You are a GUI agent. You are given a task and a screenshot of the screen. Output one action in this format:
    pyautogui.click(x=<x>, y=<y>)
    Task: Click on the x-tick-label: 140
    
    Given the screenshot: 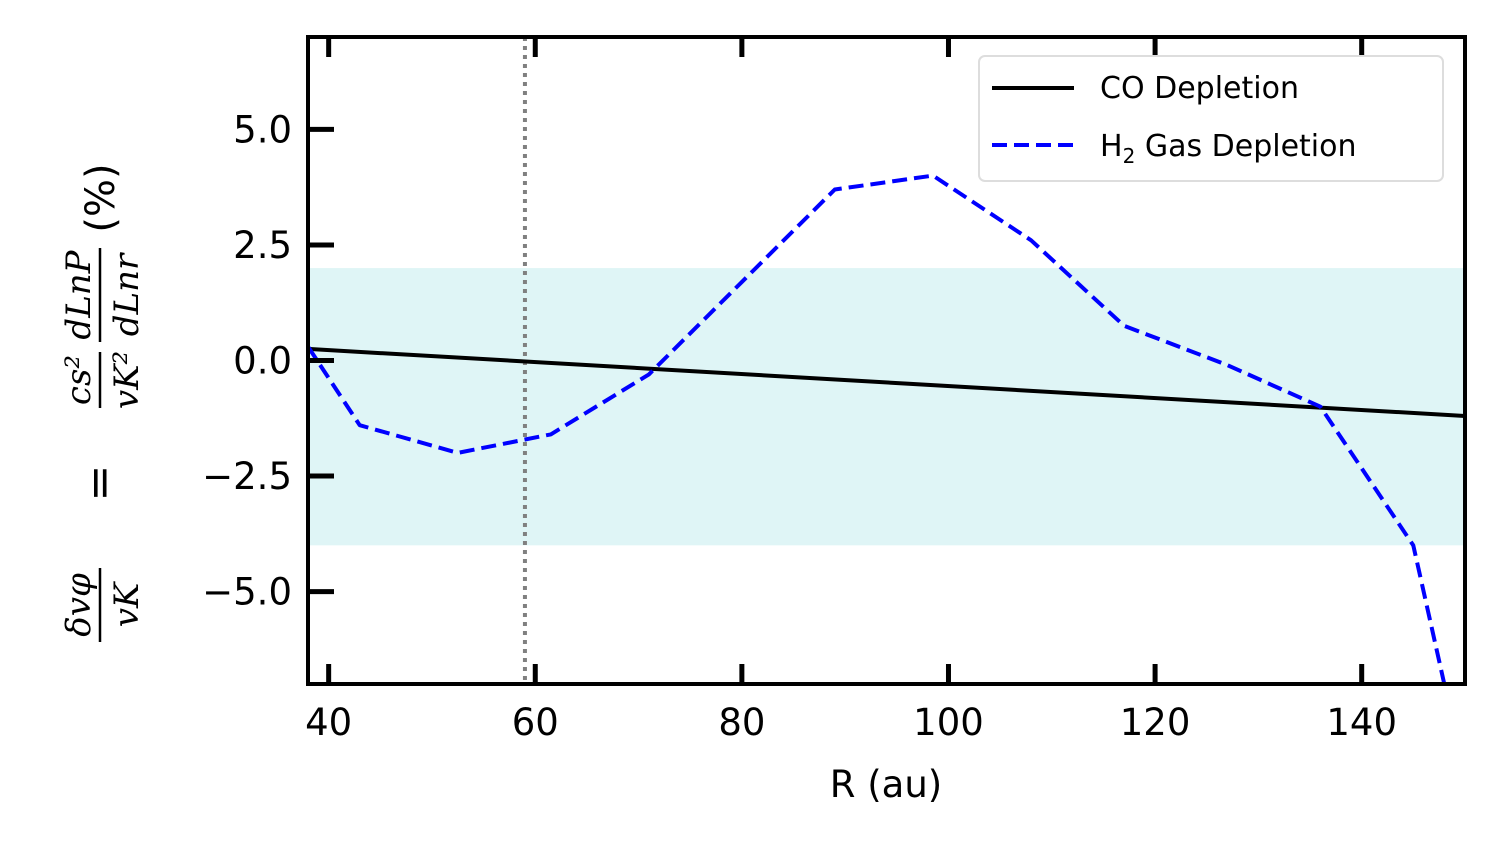 What is the action you would take?
    pyautogui.click(x=1361, y=722)
    